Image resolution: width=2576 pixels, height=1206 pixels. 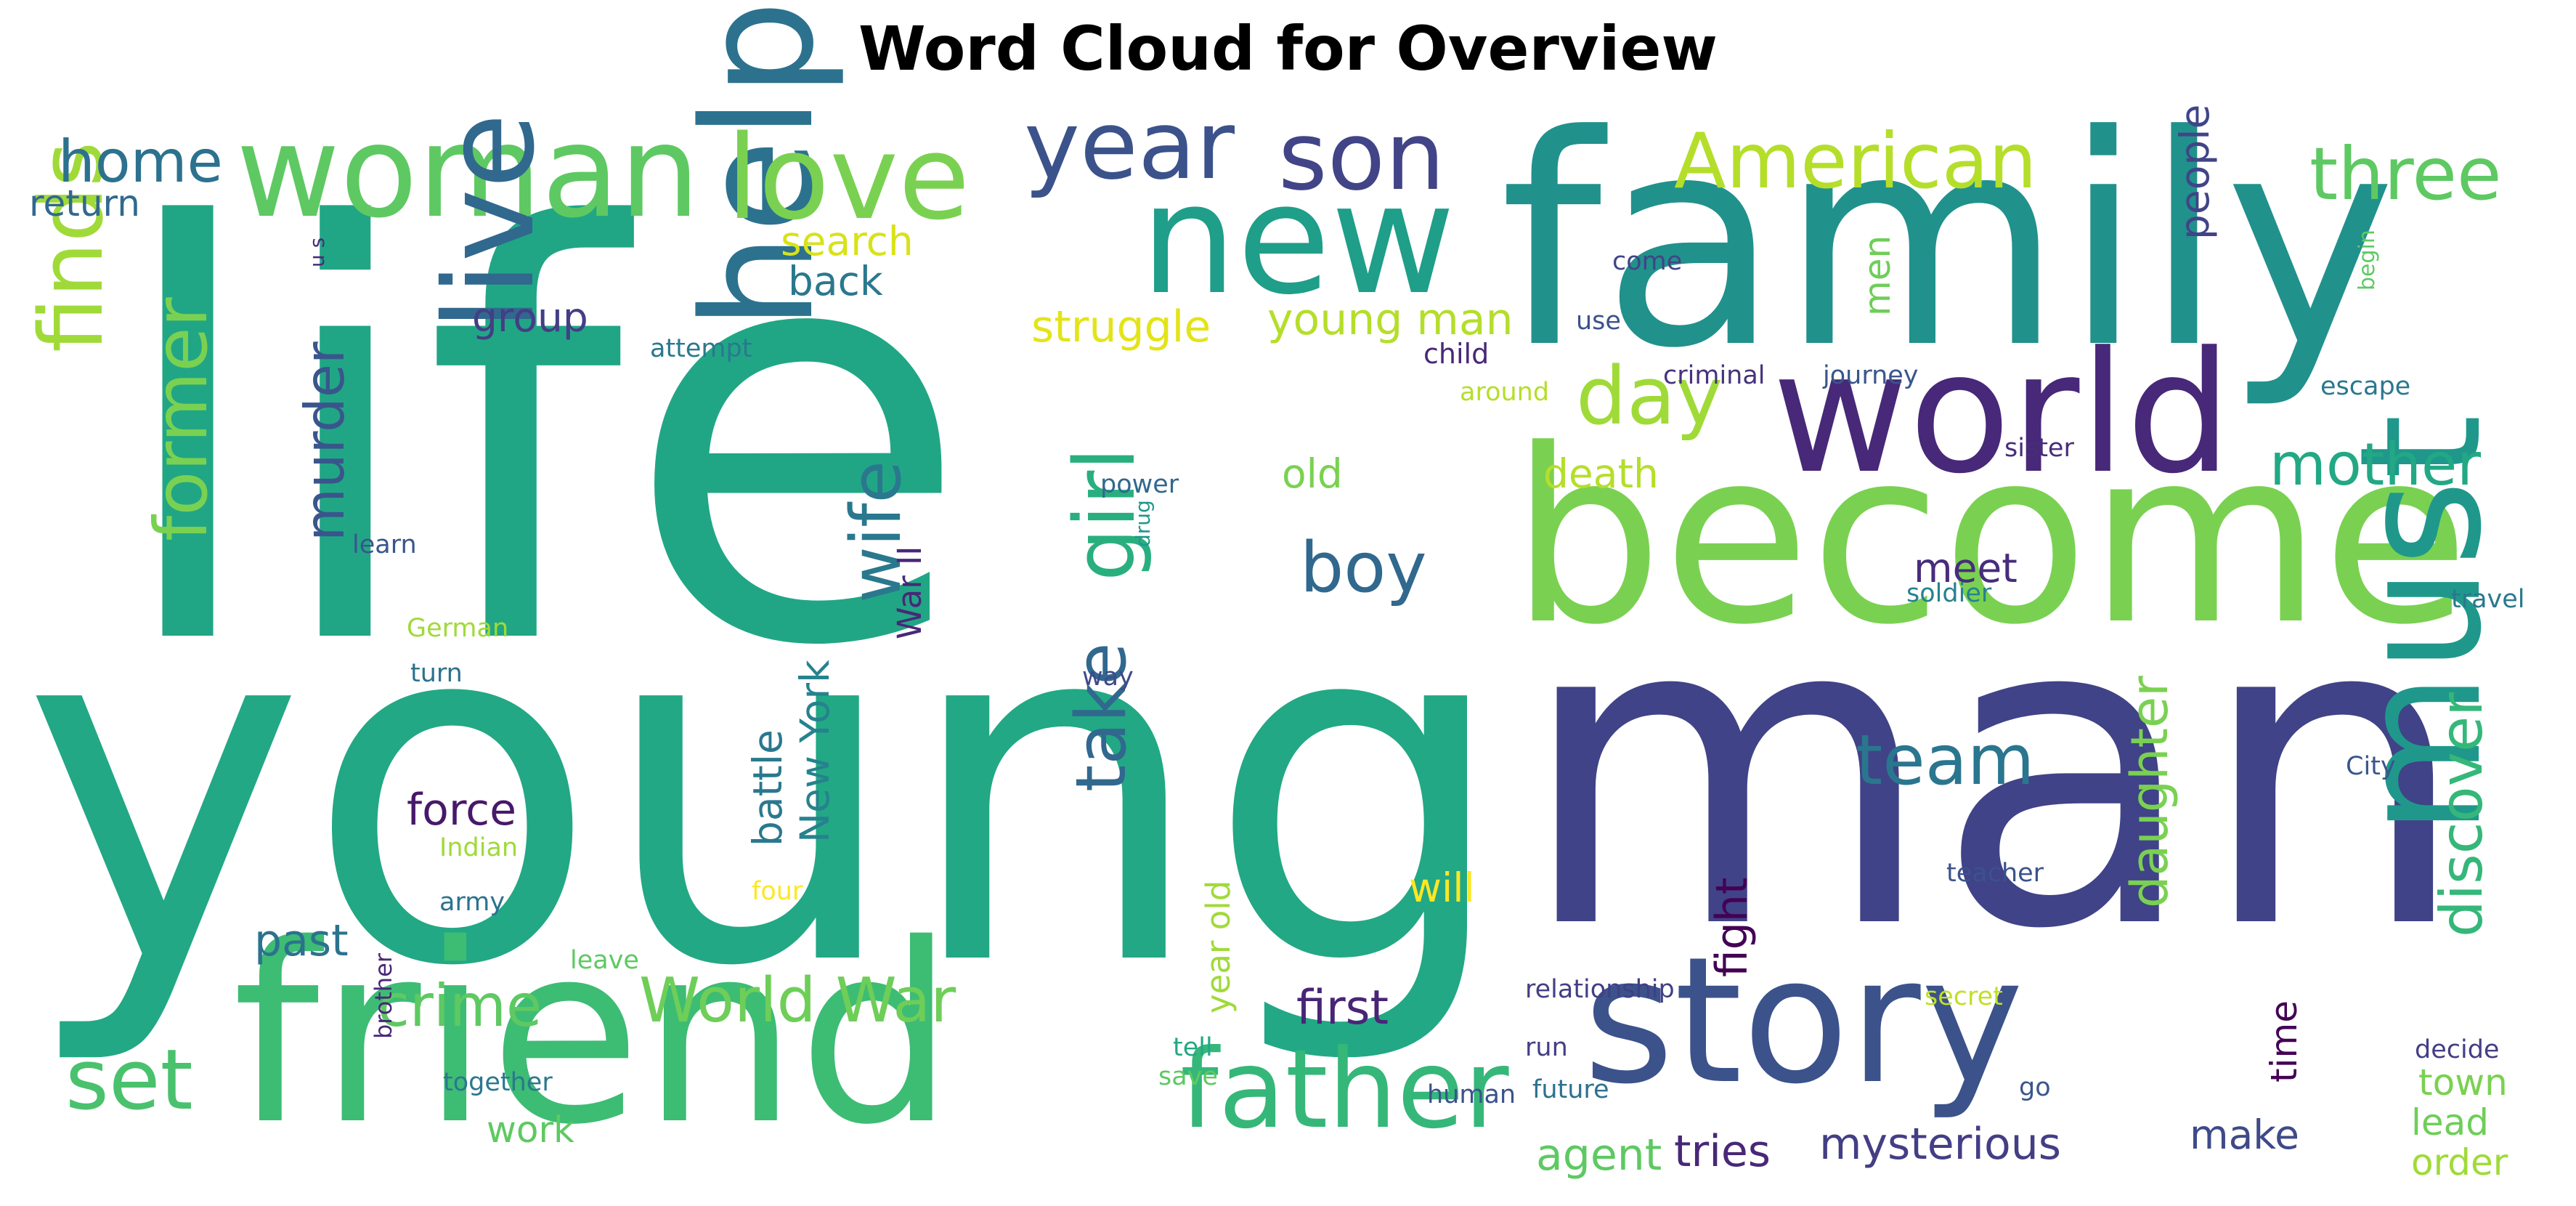 I want to click on word-discover: discover, so click(x=2462, y=814).